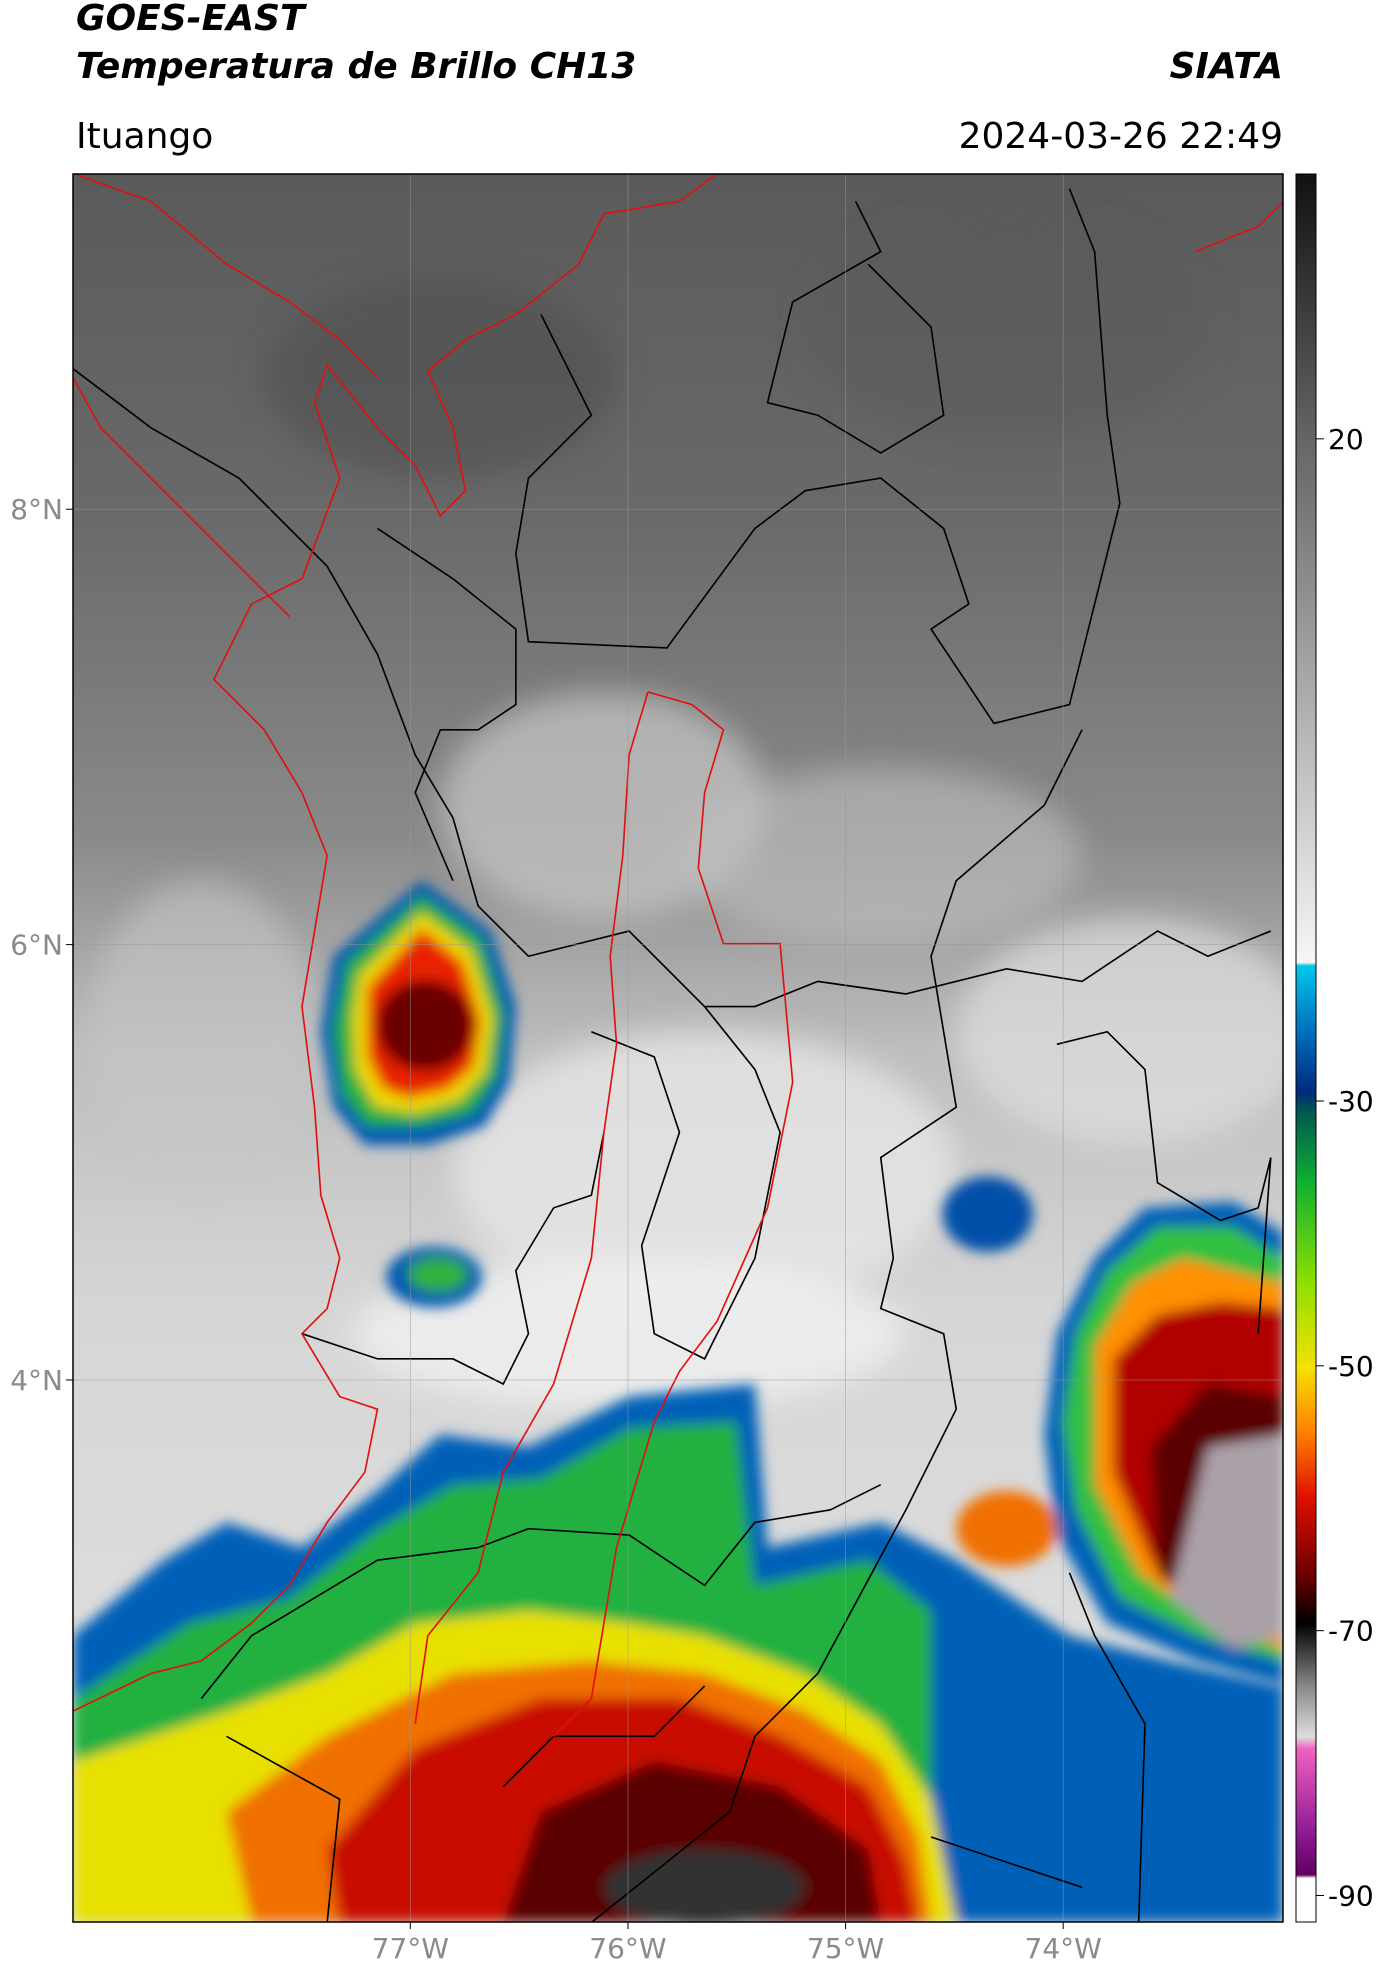  Describe the element at coordinates (1351, 1896) in the screenshot. I see `colorbar-tick-label: -90` at that location.